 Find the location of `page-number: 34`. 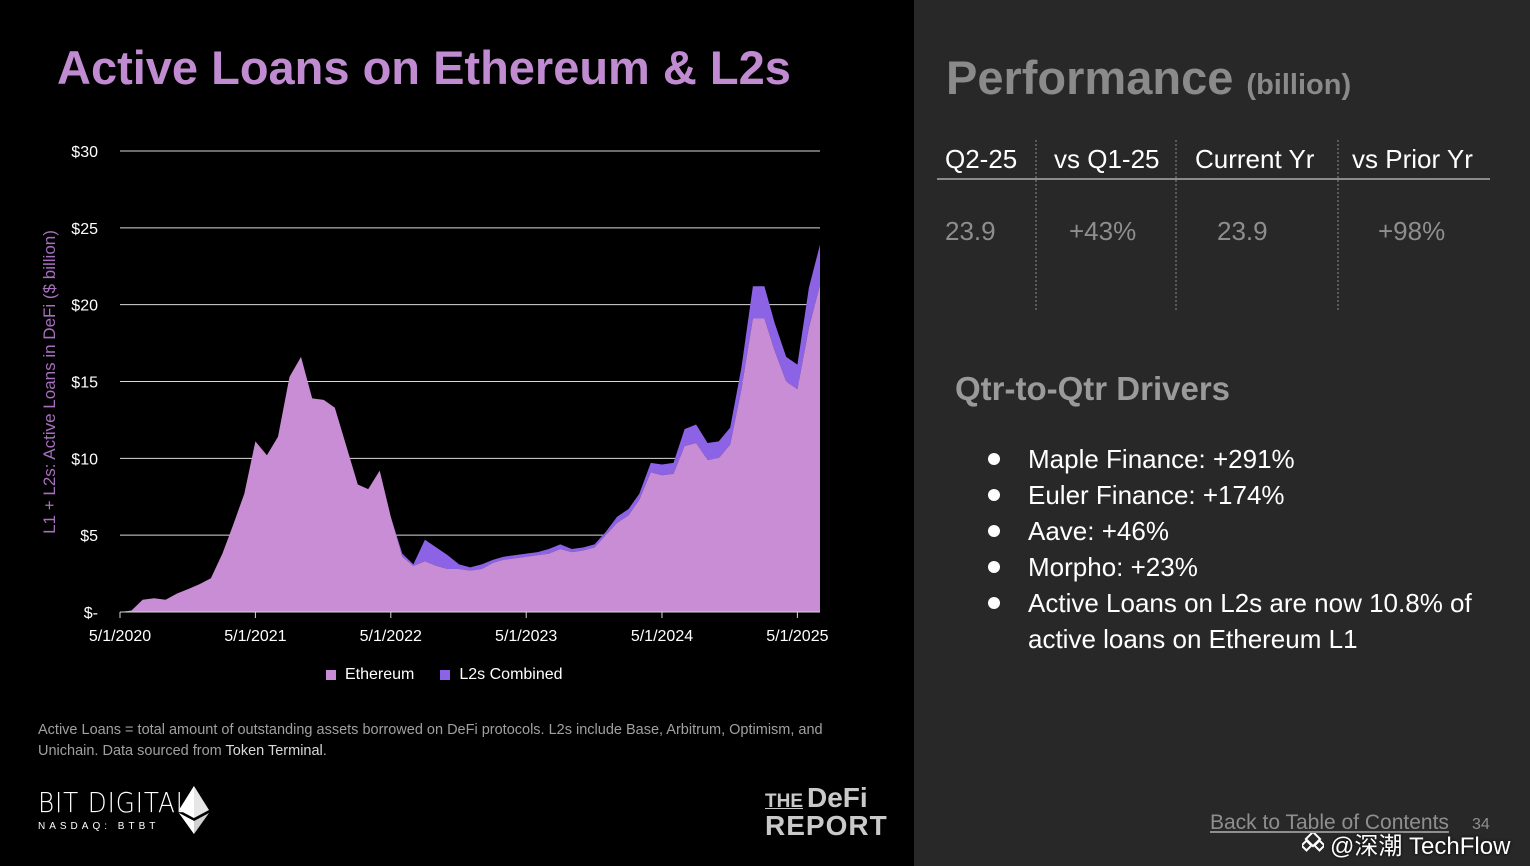

page-number: 34 is located at coordinates (1481, 824).